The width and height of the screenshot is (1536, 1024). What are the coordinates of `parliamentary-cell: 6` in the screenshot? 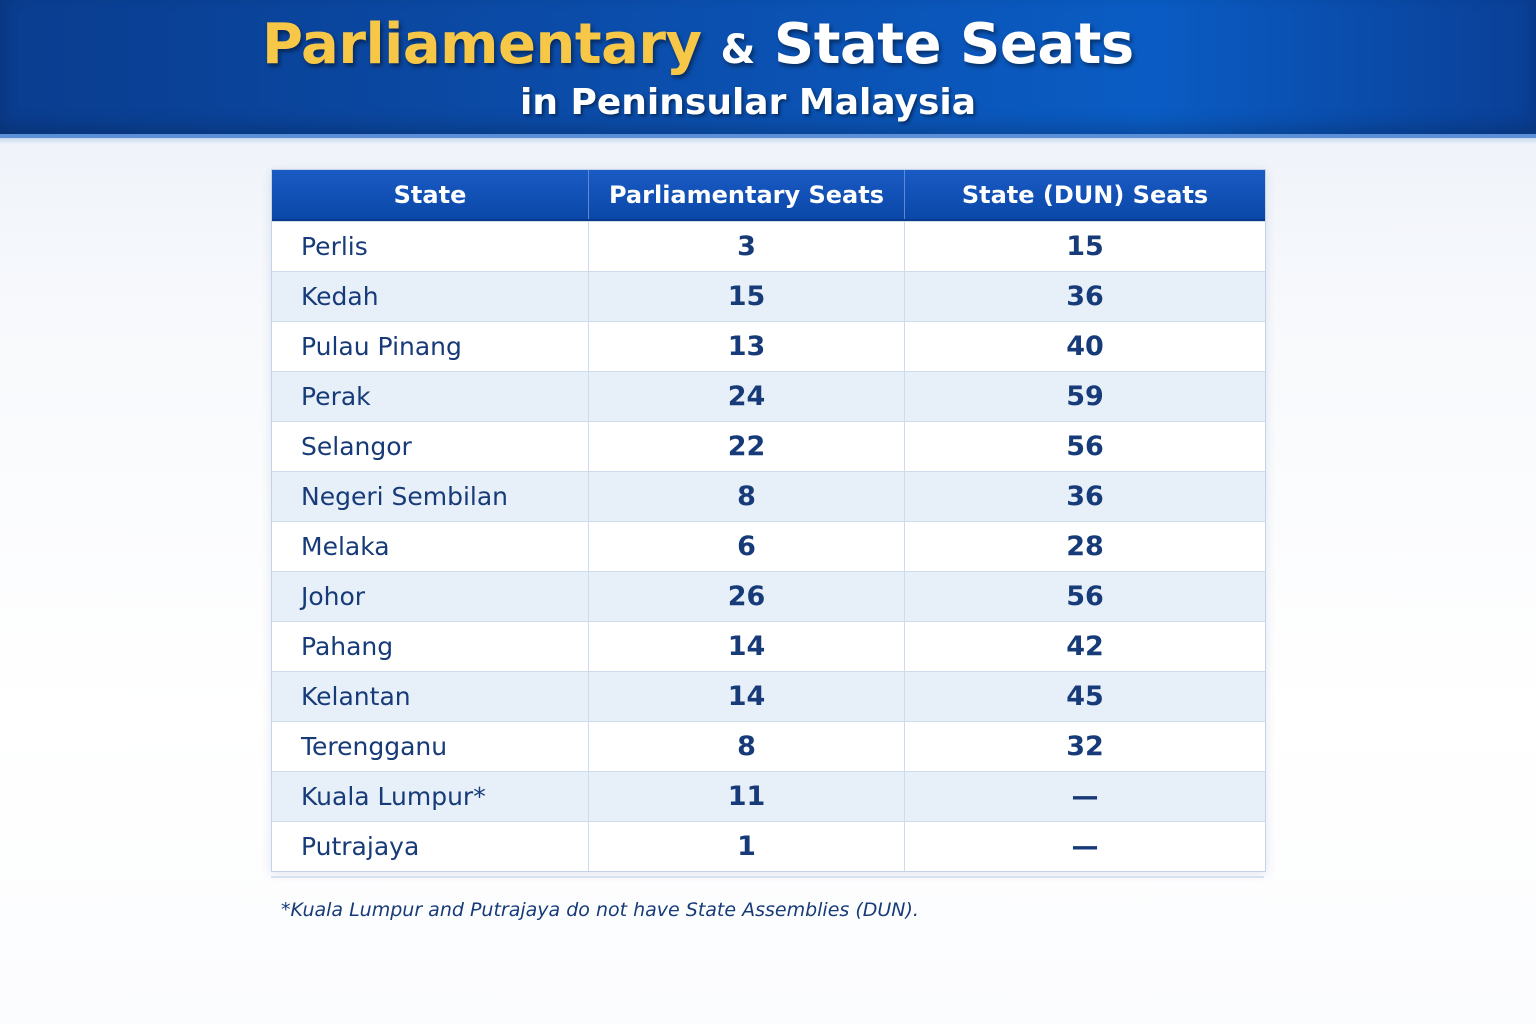 It's located at (746, 546).